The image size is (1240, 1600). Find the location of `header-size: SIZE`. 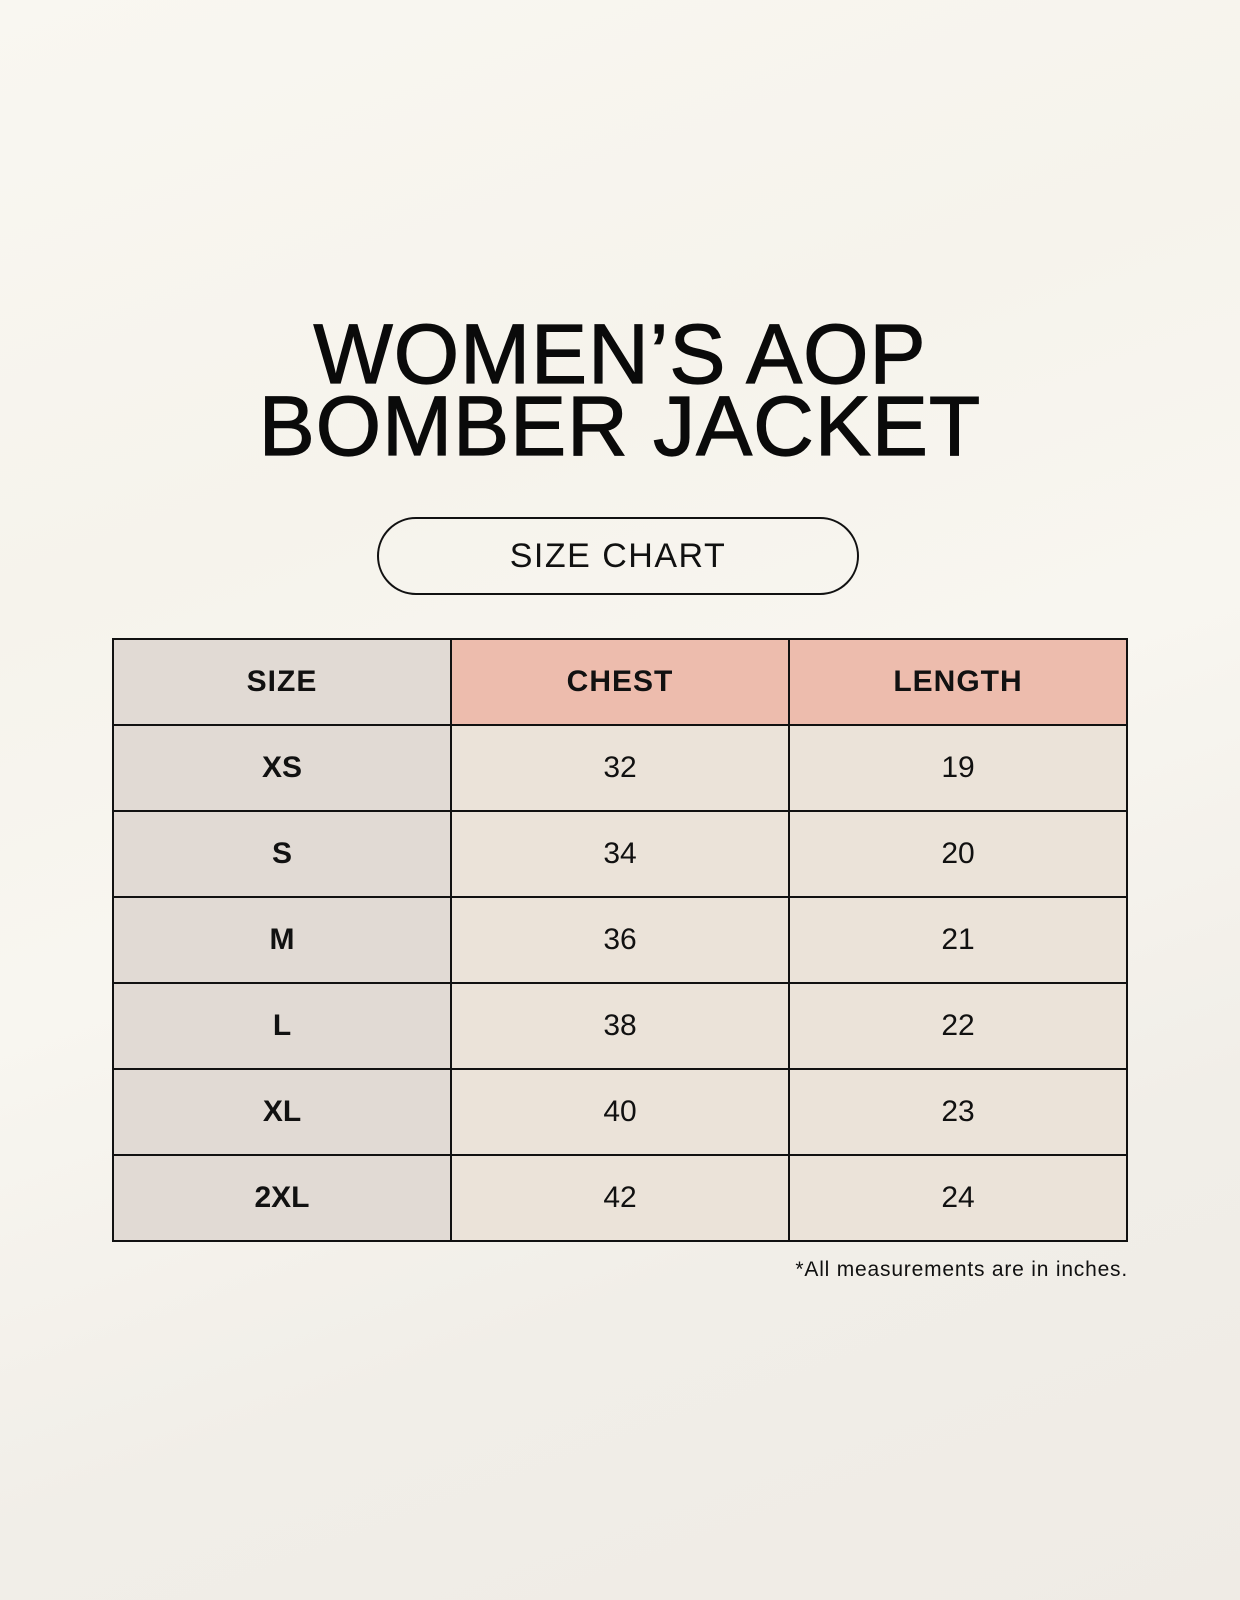

header-size: SIZE is located at coordinates (282, 682).